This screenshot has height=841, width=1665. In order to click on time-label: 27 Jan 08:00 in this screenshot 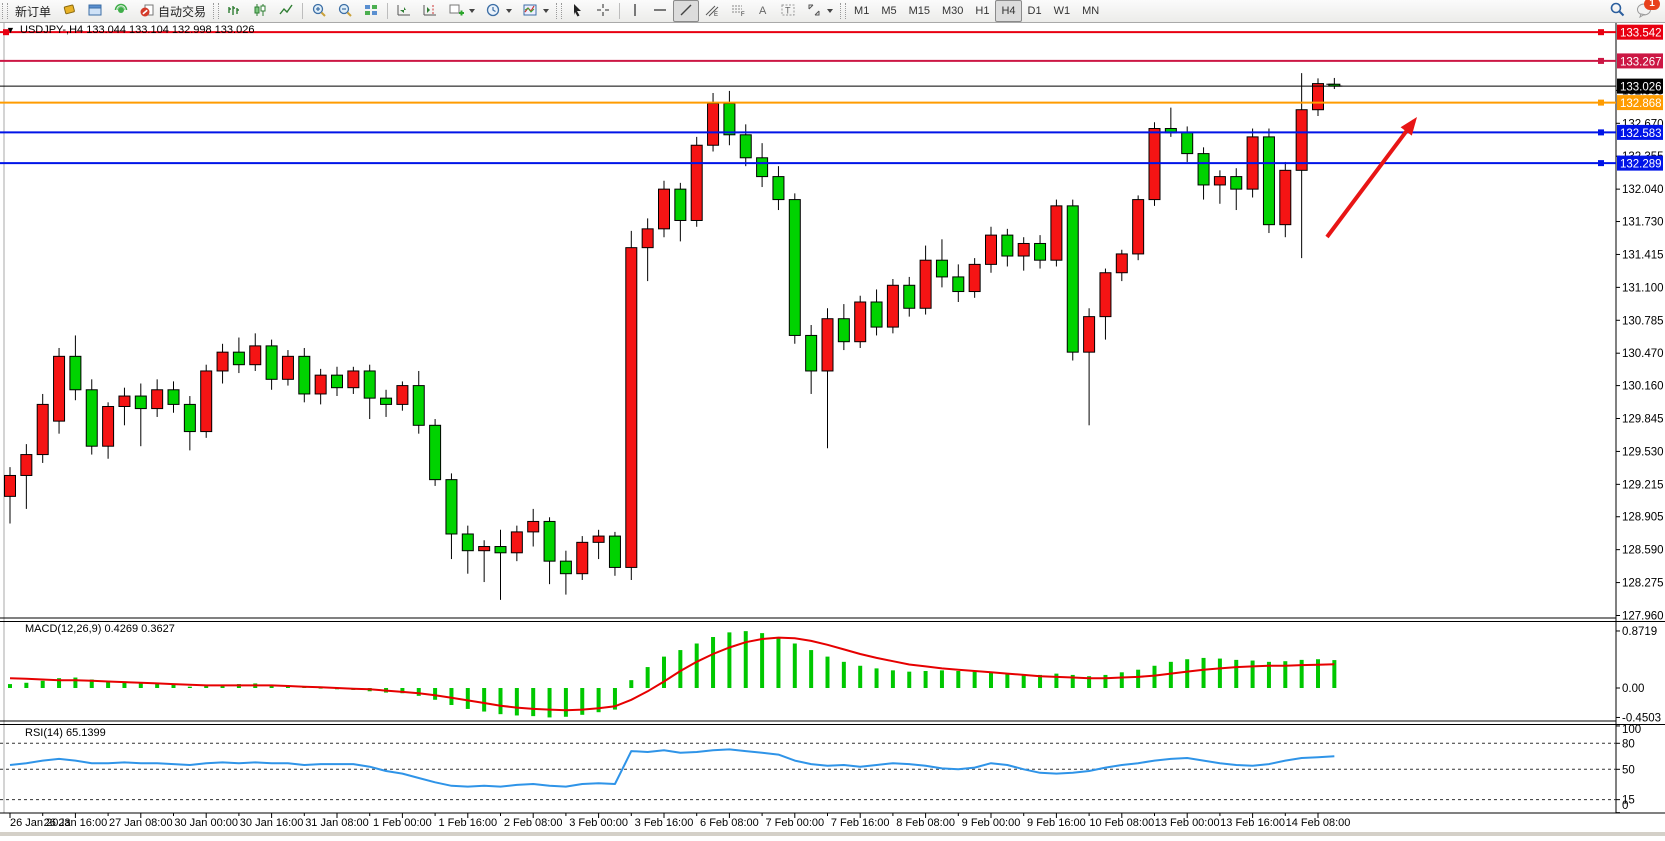, I will do `click(141, 823)`.